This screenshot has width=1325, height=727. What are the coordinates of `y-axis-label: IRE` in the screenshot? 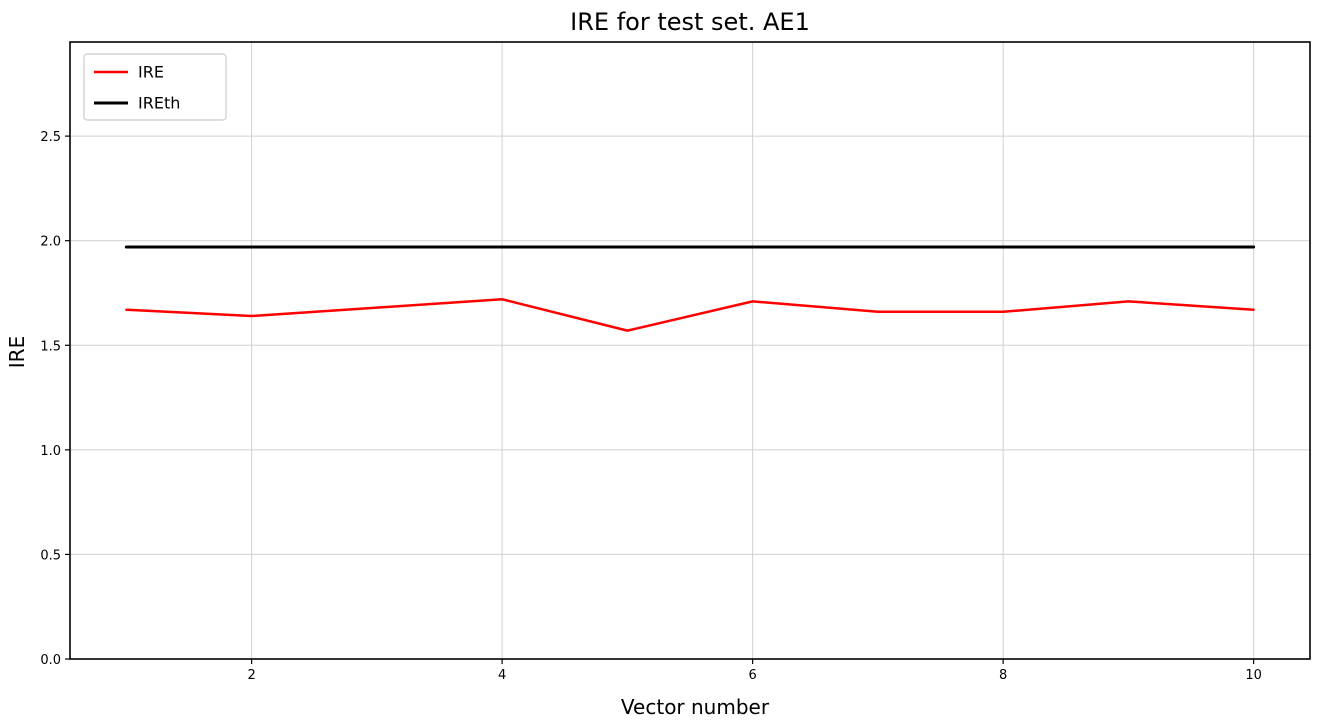 It's located at (17, 352).